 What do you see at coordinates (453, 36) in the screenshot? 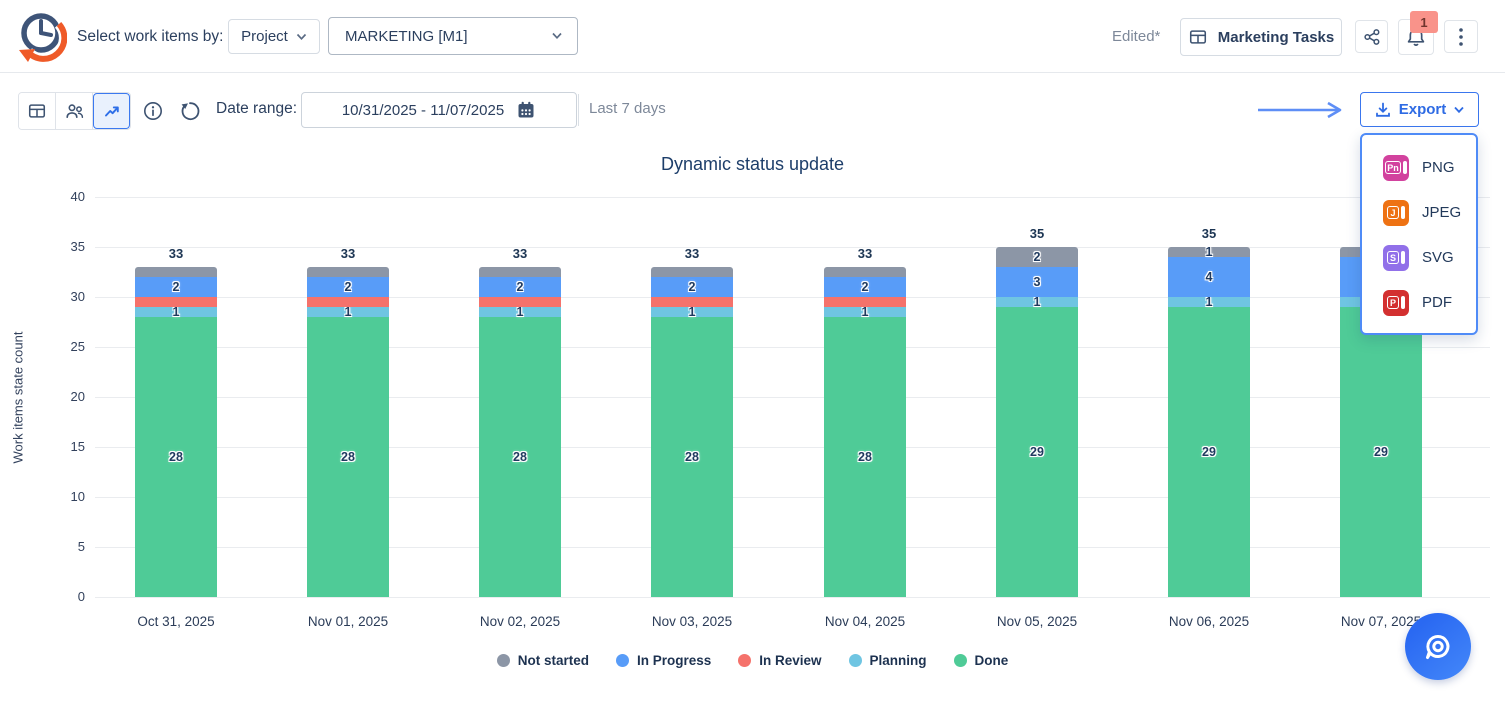
I see `project-select-dropdown: MARKETING [M1]` at bounding box center [453, 36].